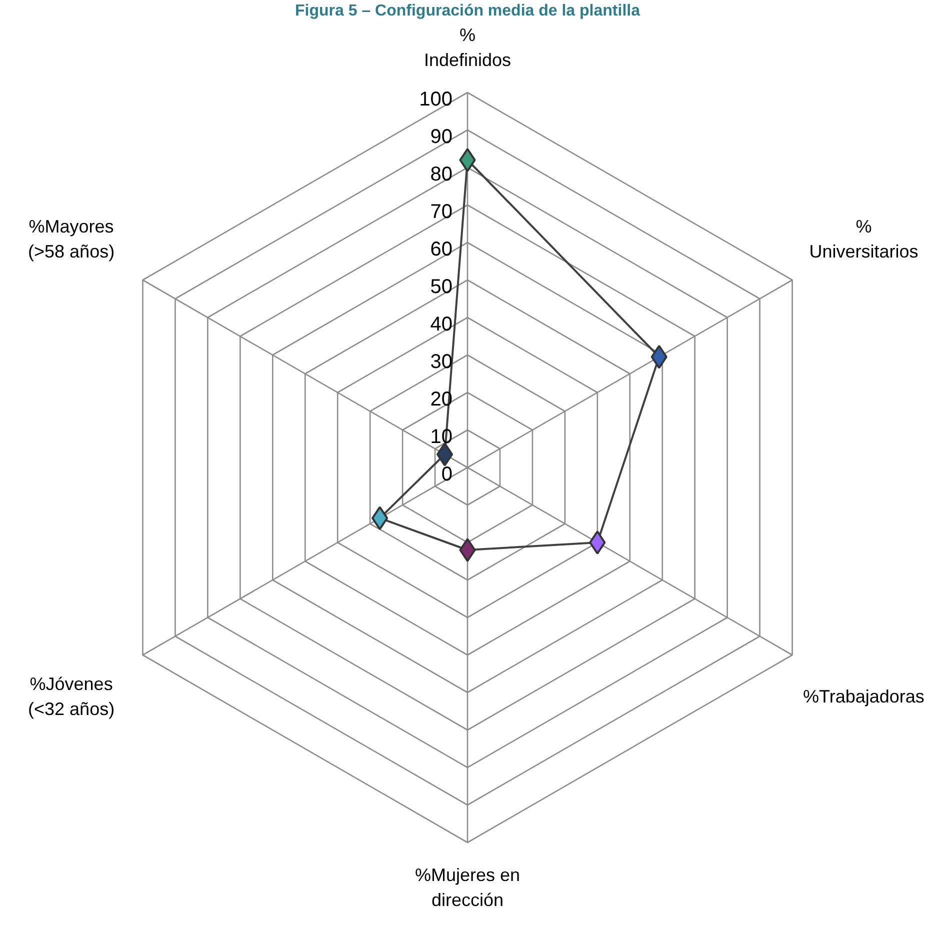  What do you see at coordinates (441, 287) in the screenshot?
I see `y-tick-label: 50` at bounding box center [441, 287].